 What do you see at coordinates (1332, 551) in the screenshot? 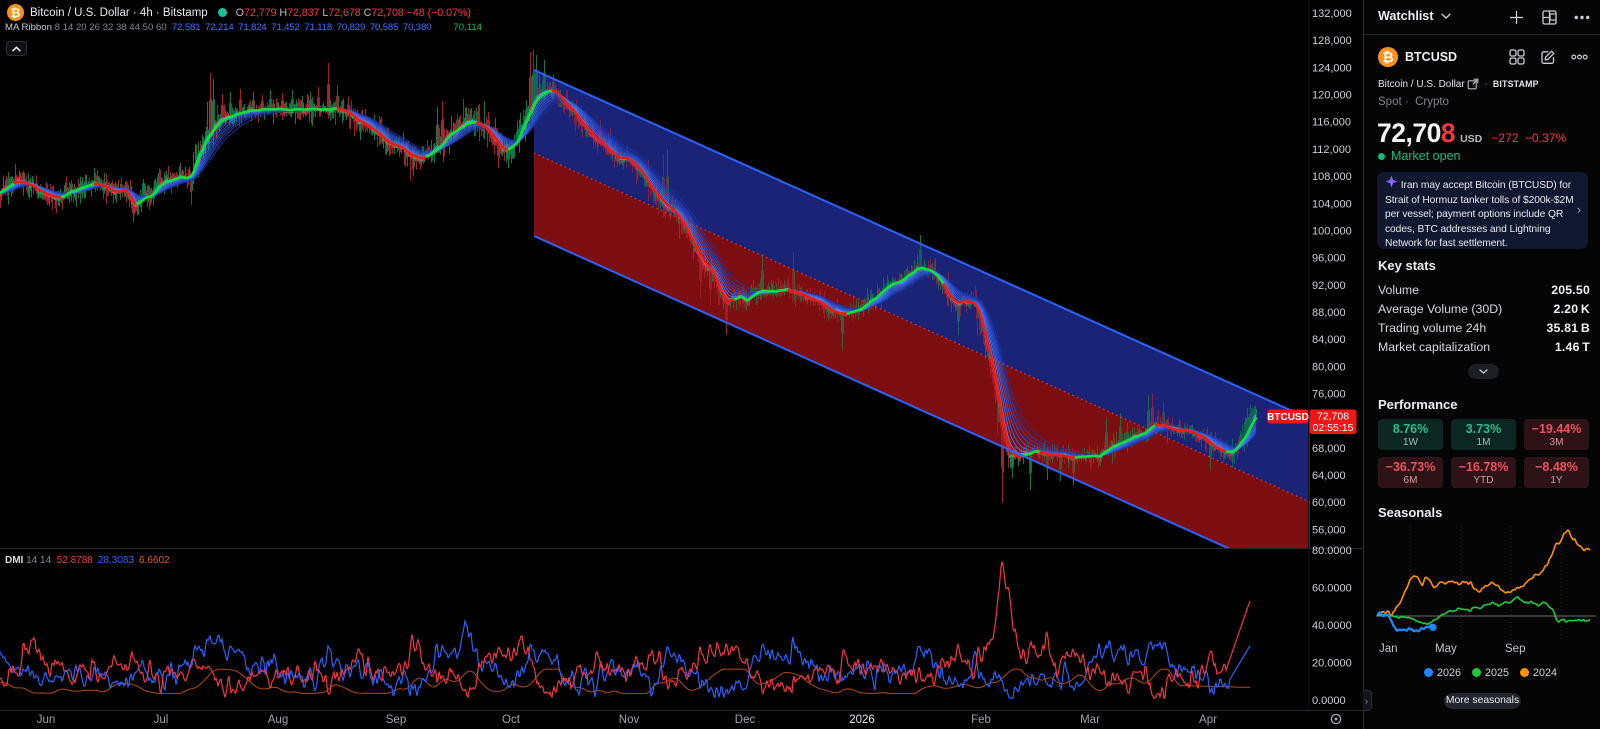
I see `svg-text: 80.0000` at bounding box center [1332, 551].